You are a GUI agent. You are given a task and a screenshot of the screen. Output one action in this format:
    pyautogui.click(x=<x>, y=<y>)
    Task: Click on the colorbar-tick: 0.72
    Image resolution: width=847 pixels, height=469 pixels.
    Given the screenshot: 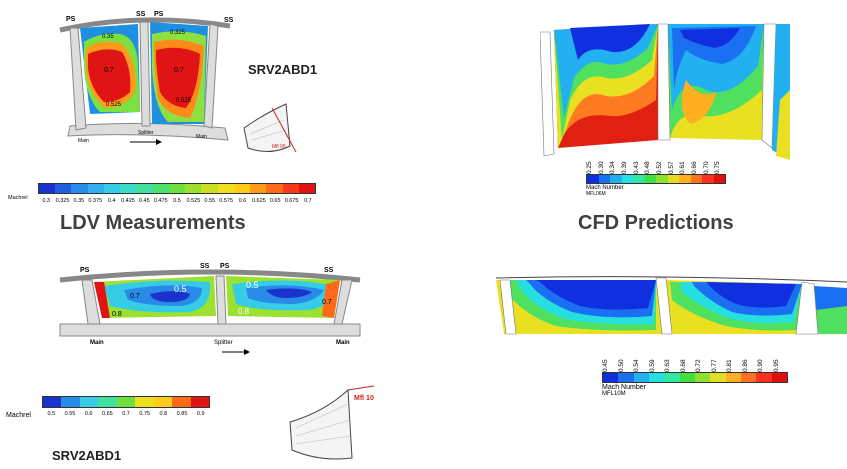 What is the action you would take?
    pyautogui.click(x=698, y=365)
    